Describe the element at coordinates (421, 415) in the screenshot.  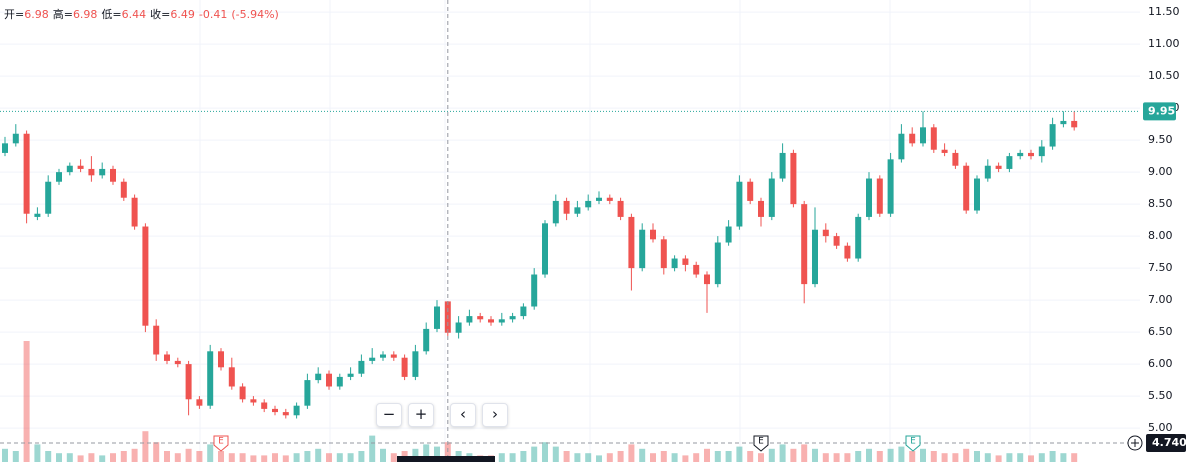
I see `control-button: +` at that location.